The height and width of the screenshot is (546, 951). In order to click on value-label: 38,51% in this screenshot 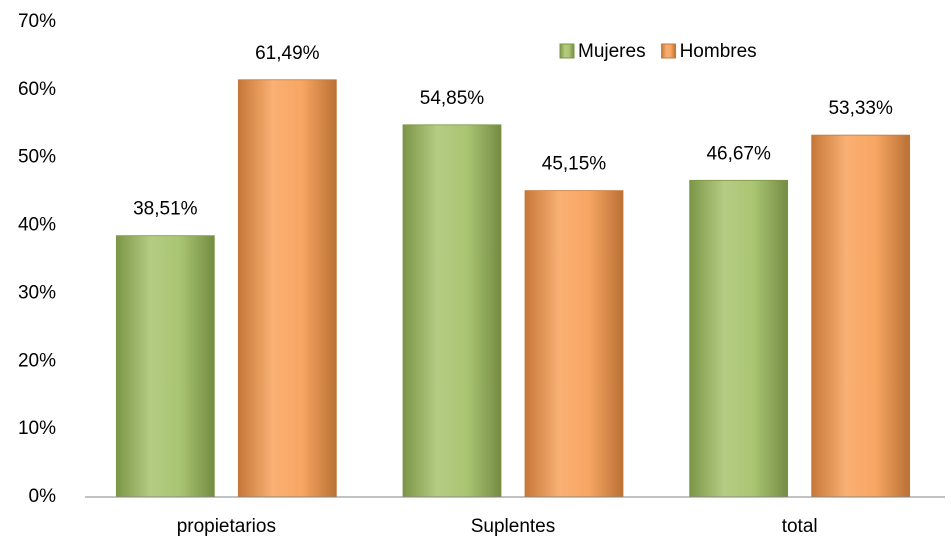, I will do `click(165, 209)`.